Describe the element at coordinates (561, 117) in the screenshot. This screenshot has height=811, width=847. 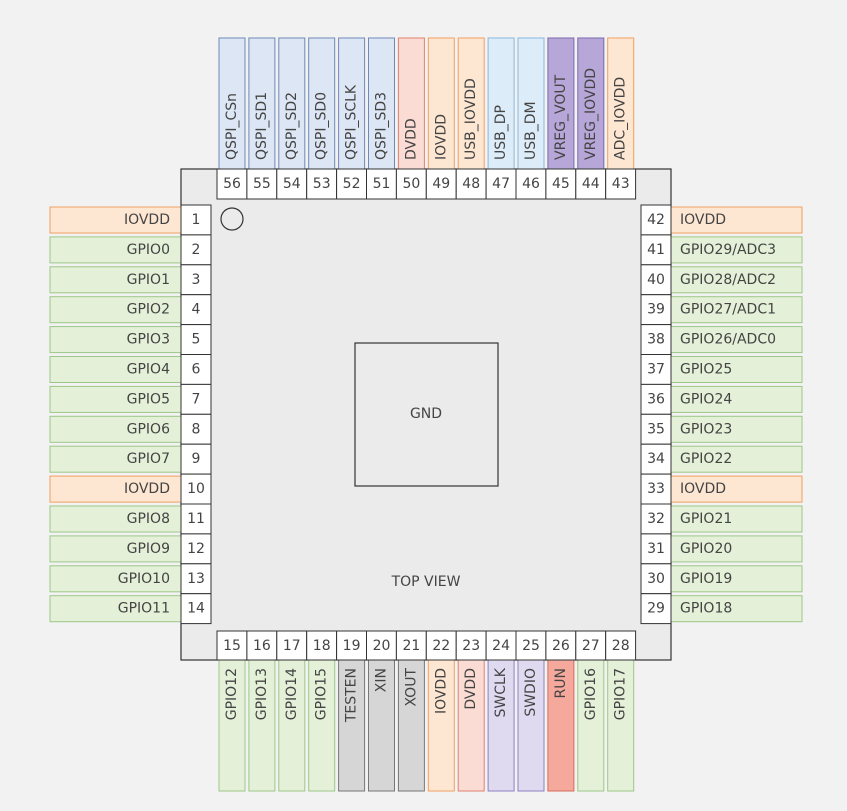
I see `pin-label: VREG_VOUT` at that location.